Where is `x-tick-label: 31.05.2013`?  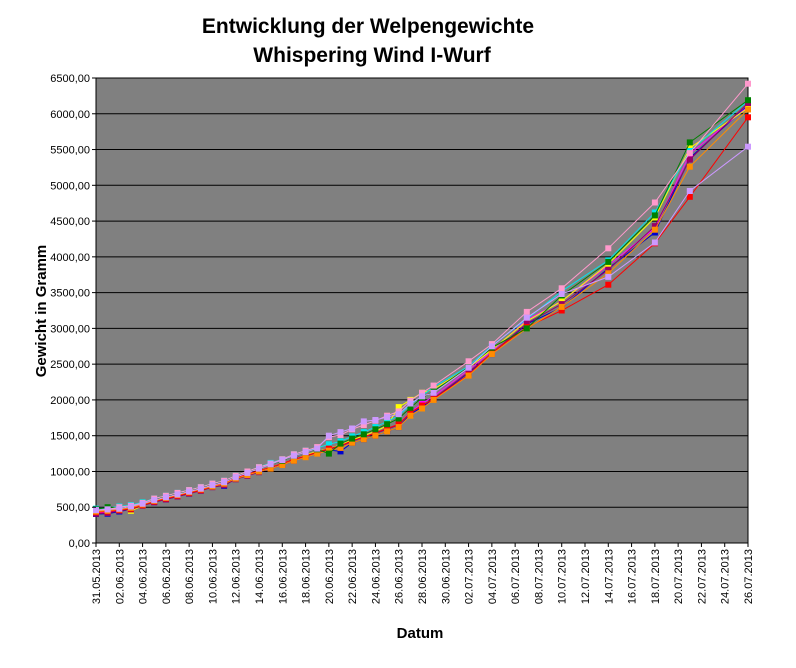 x-tick-label: 31.05.2013 is located at coordinates (97, 576).